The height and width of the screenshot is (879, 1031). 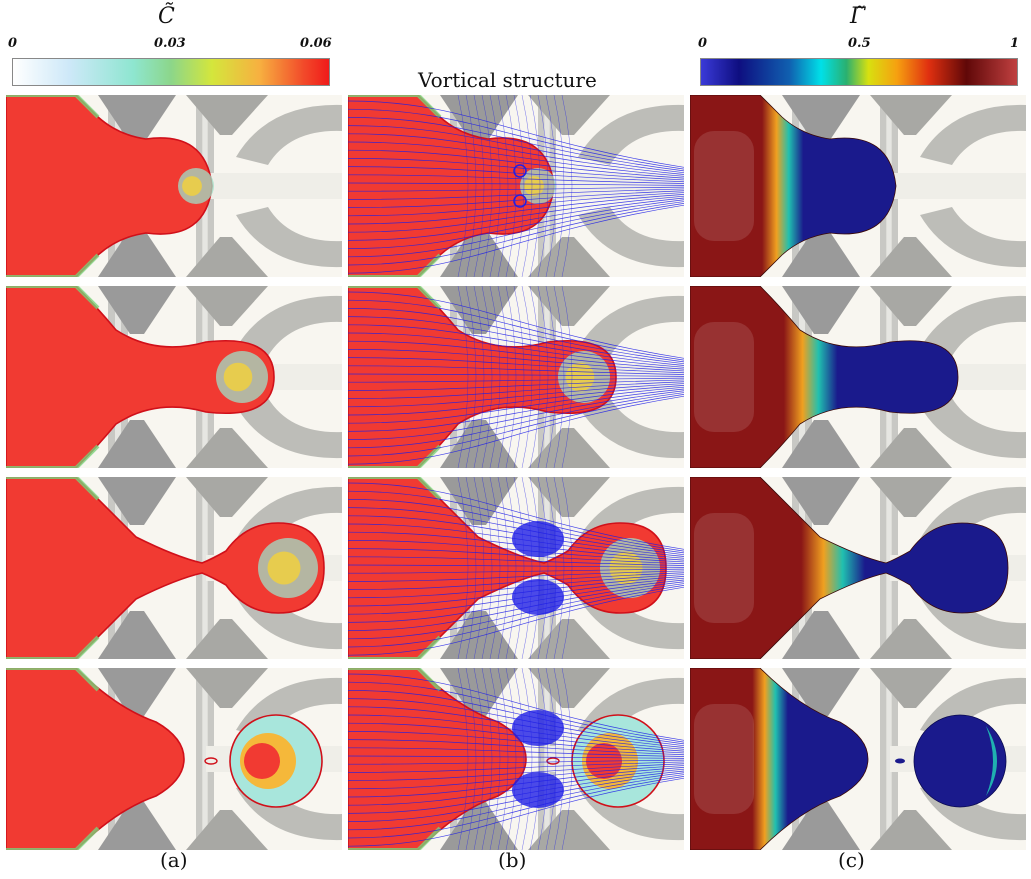 I want to click on colorbar-c-tick-max: 0.06, so click(x=316, y=43).